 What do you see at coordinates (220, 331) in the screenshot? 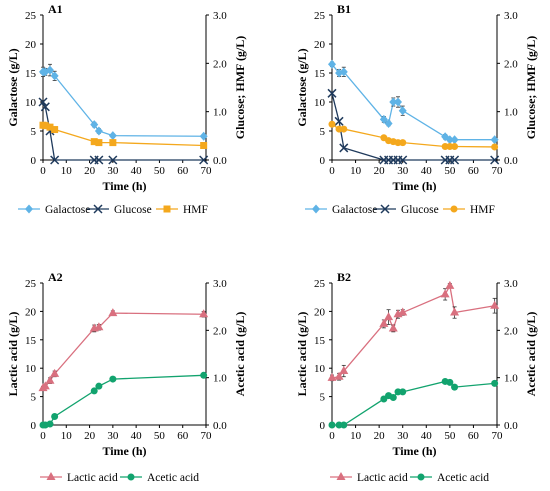
I see `y2-tick-label: 2.0` at bounding box center [220, 331].